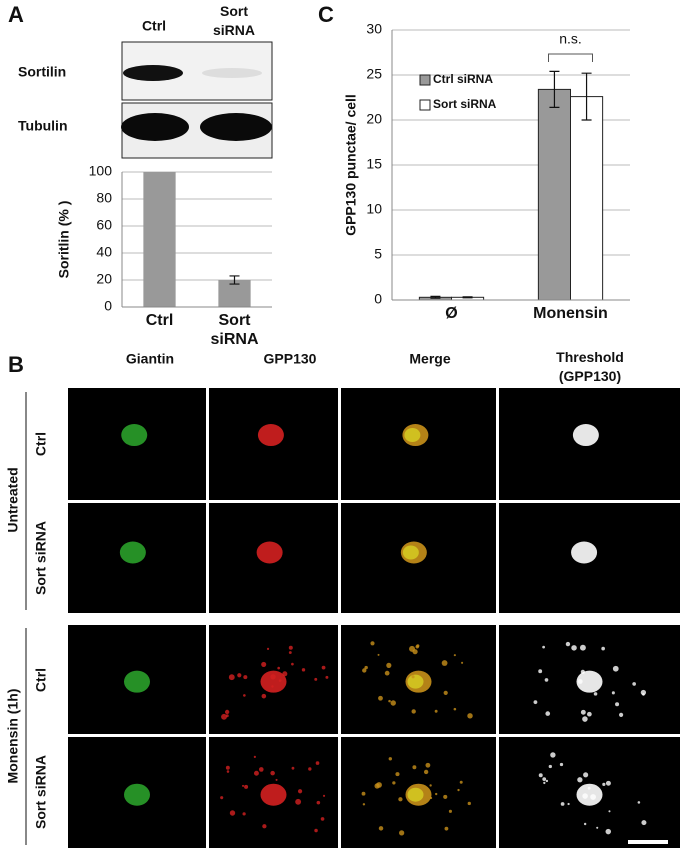 The image size is (684, 849). What do you see at coordinates (378, 254) in the screenshot?
I see `y-tick-label: 5` at bounding box center [378, 254].